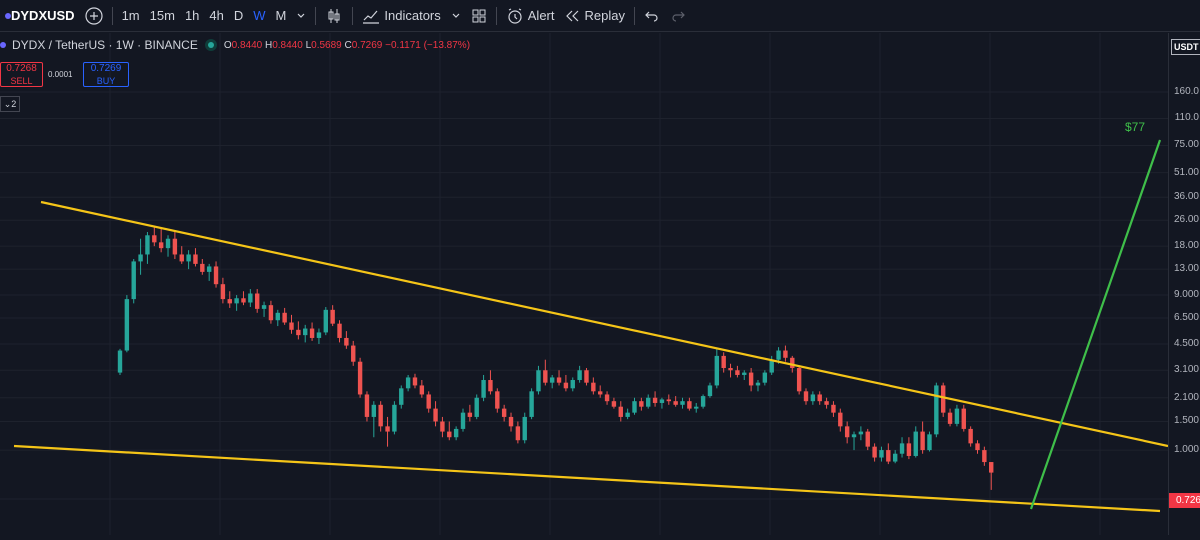 The width and height of the screenshot is (1200, 540). I want to click on axis-tick-label: 9.000, so click(1186, 295).